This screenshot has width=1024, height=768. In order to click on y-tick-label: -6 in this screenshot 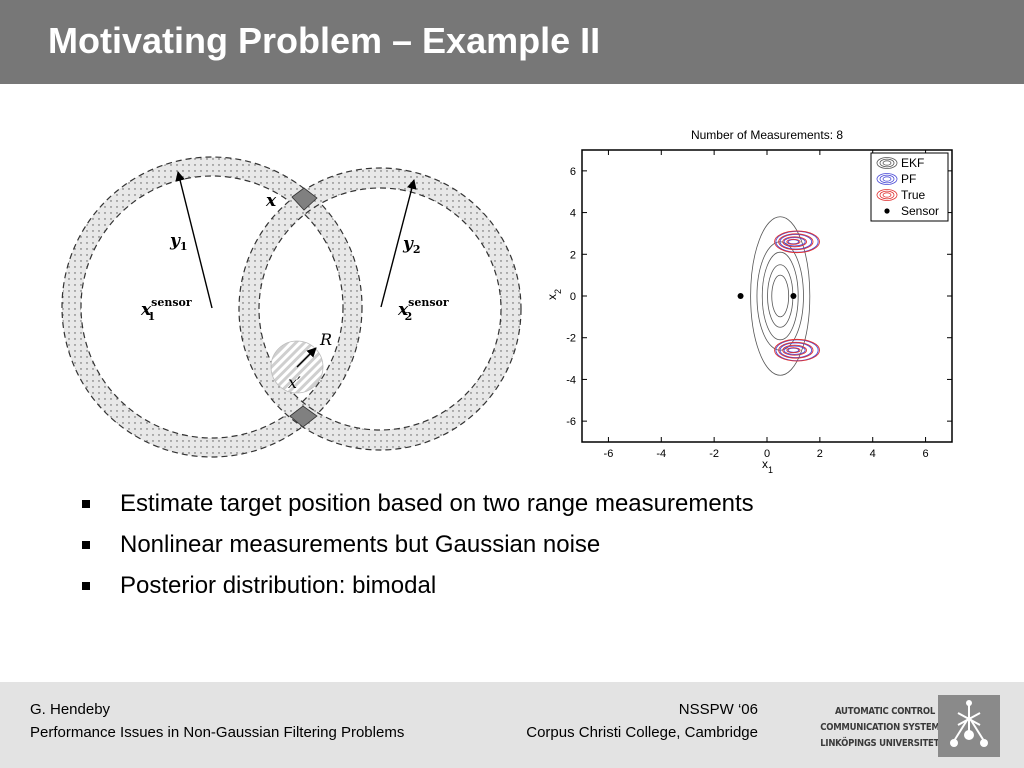, I will do `click(571, 422)`.